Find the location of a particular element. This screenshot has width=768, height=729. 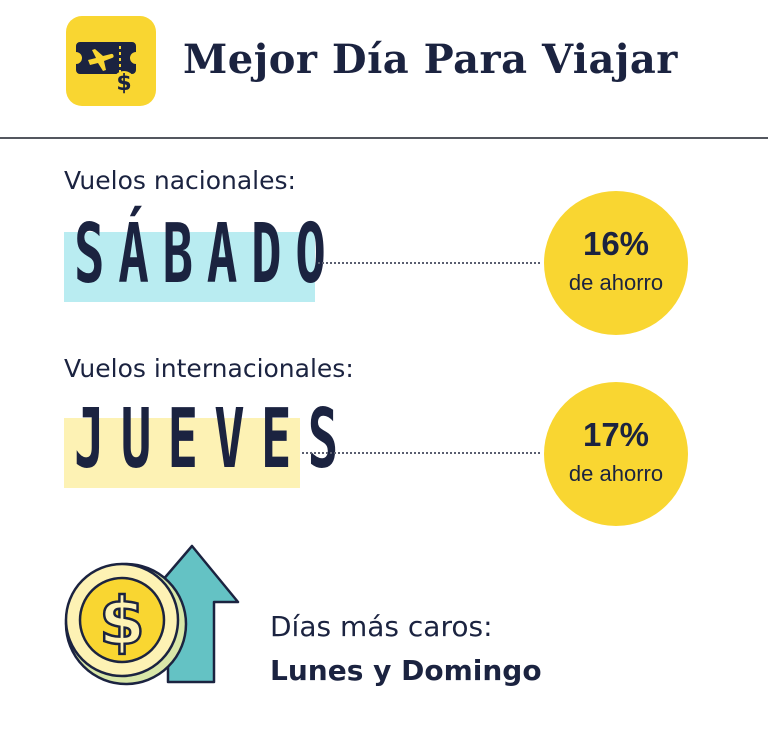

international-dotted-leader is located at coordinates (421, 453).